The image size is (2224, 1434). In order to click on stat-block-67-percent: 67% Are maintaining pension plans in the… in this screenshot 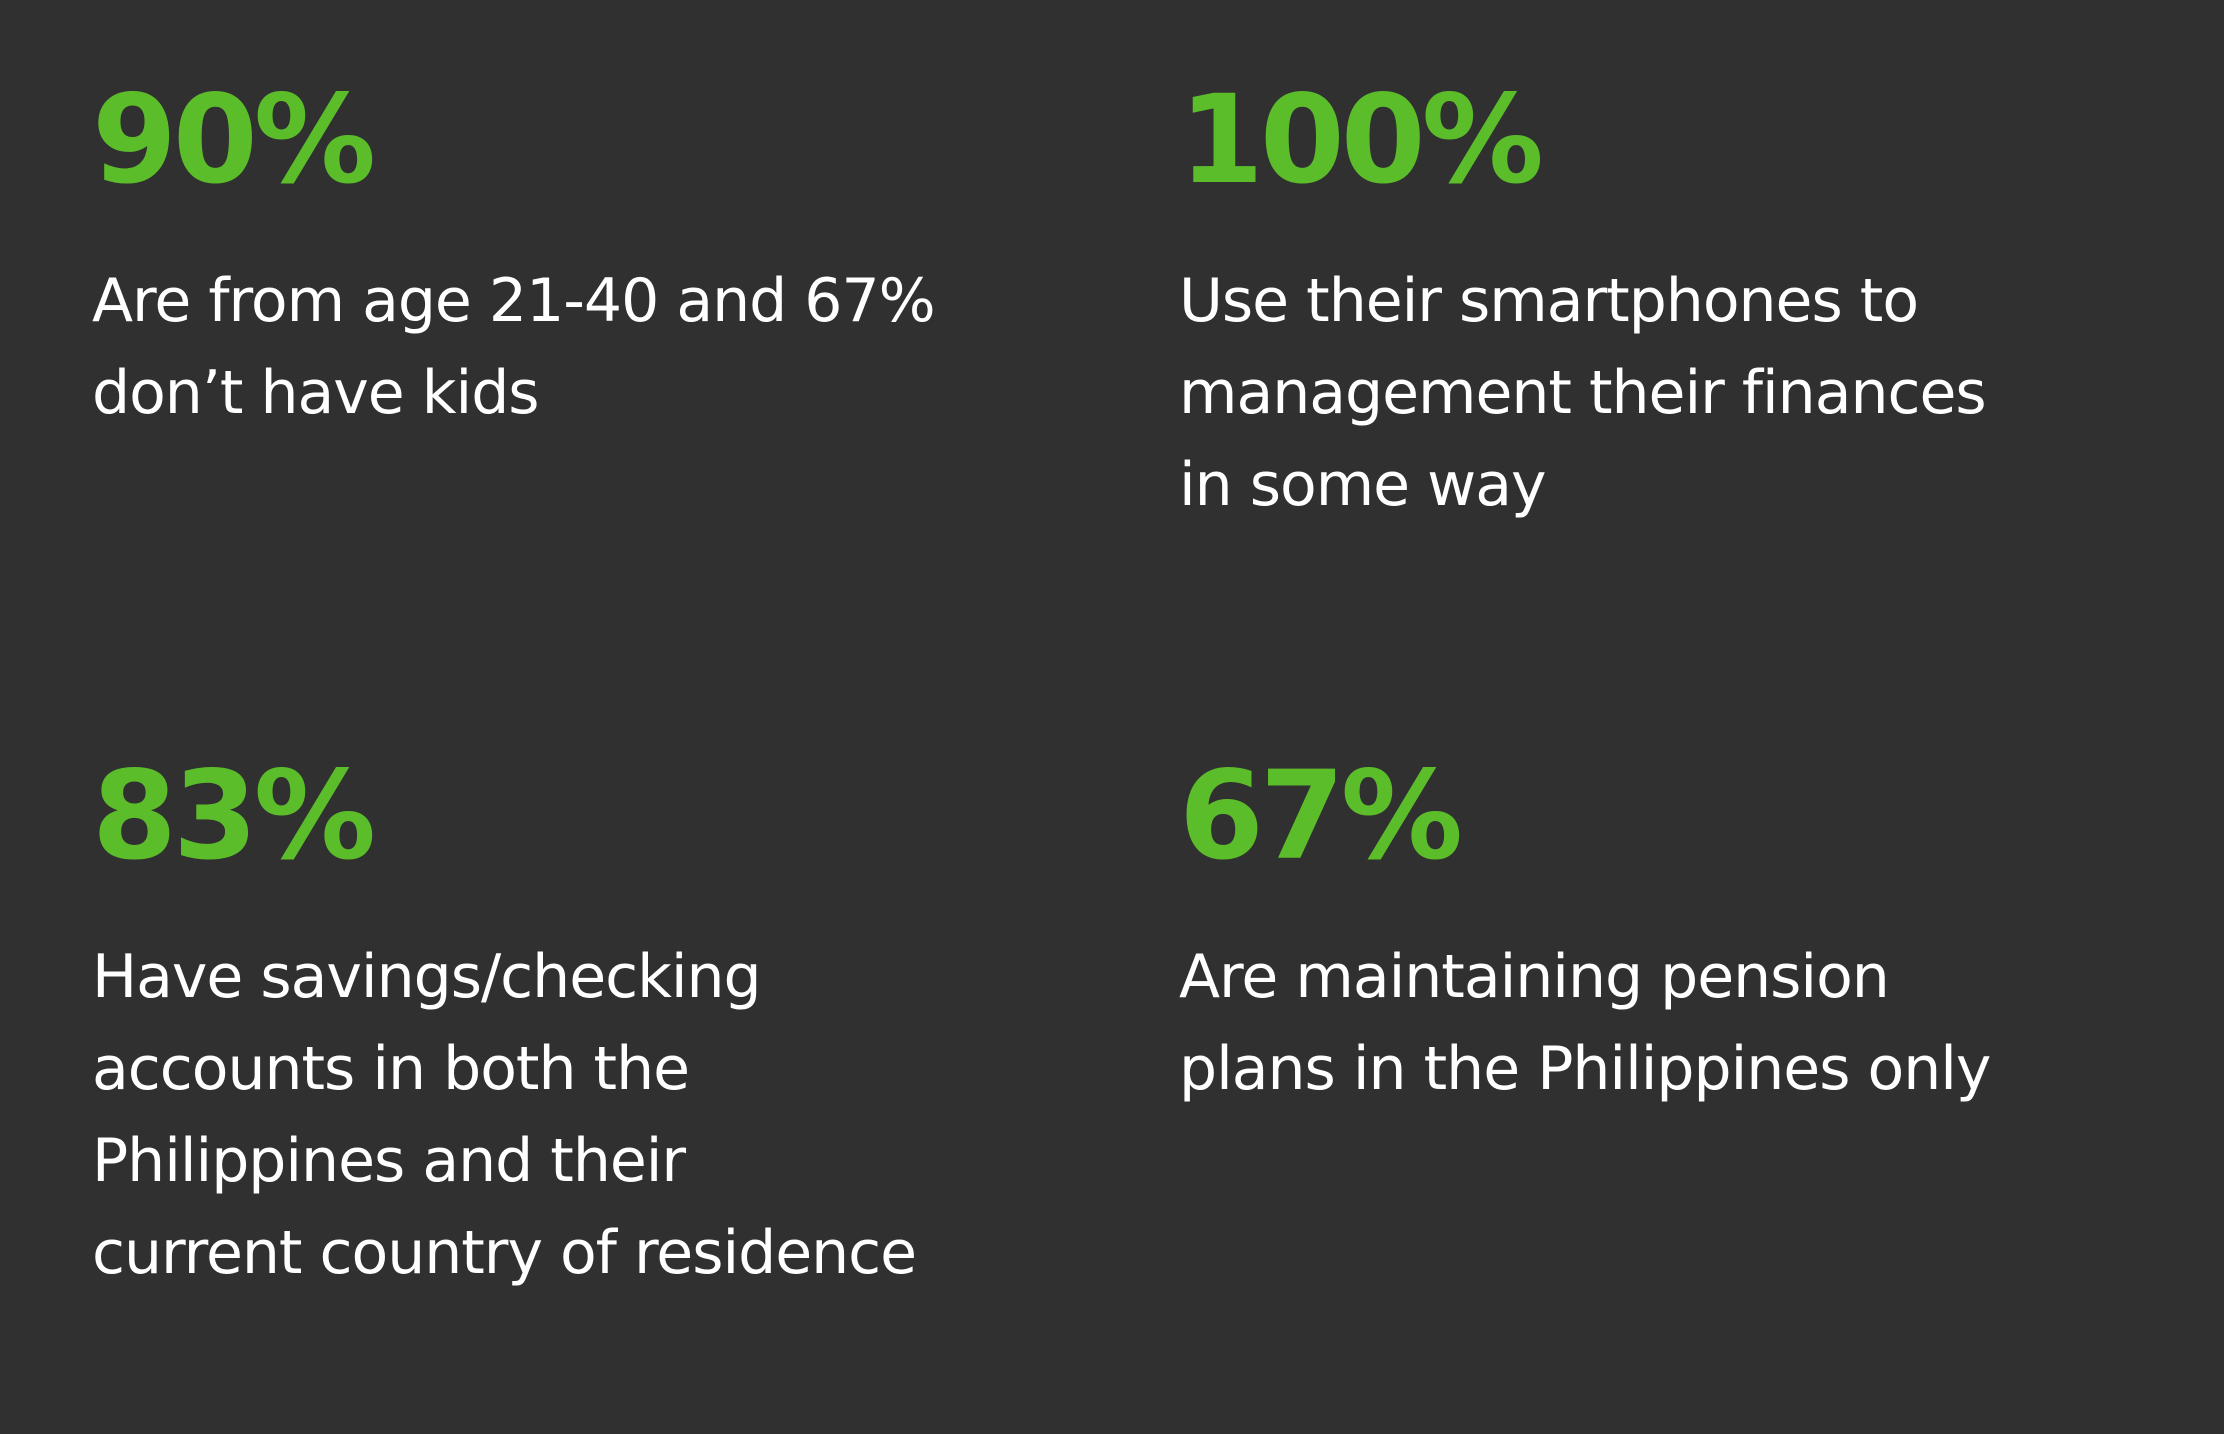, I will do `click(1689, 930)`.